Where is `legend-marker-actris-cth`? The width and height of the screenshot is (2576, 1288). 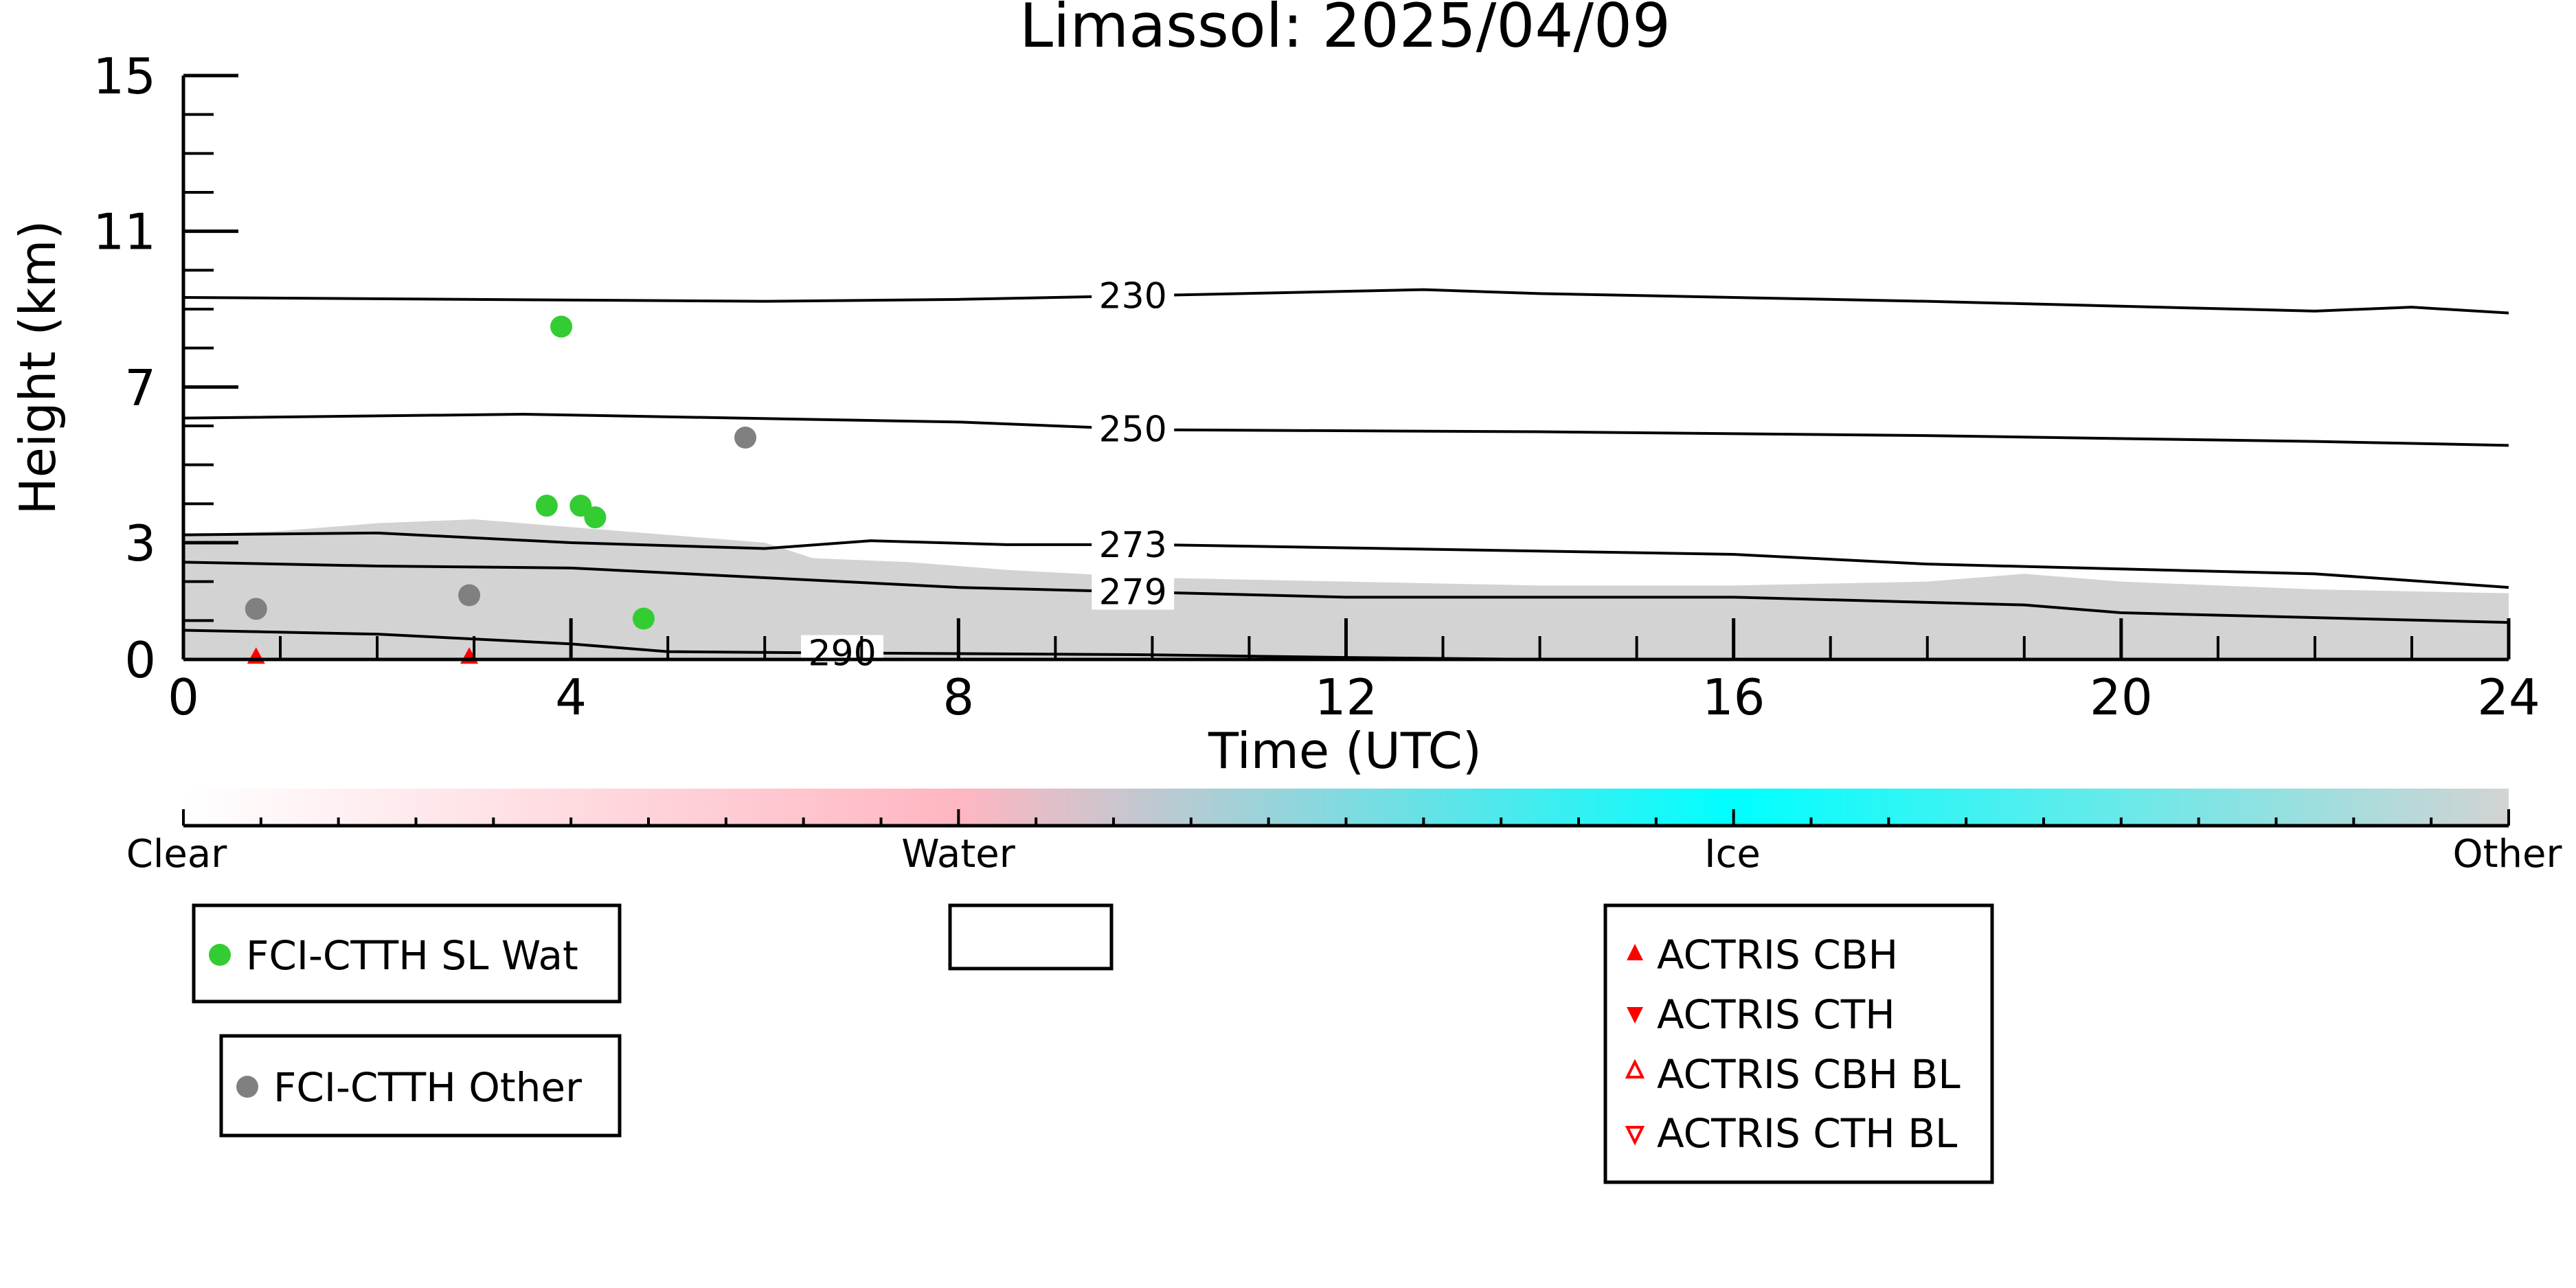 legend-marker-actris-cth is located at coordinates (1635, 1015).